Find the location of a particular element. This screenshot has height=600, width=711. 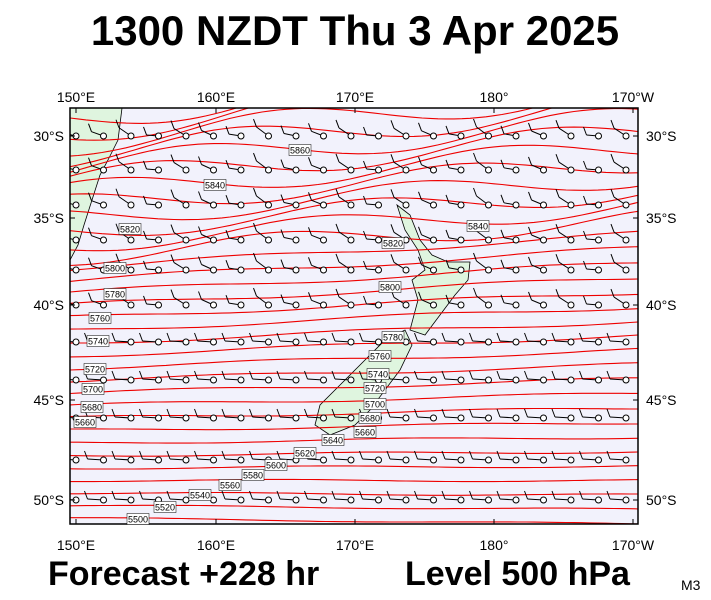

lat-label-right: 45°S is located at coordinates (661, 400).